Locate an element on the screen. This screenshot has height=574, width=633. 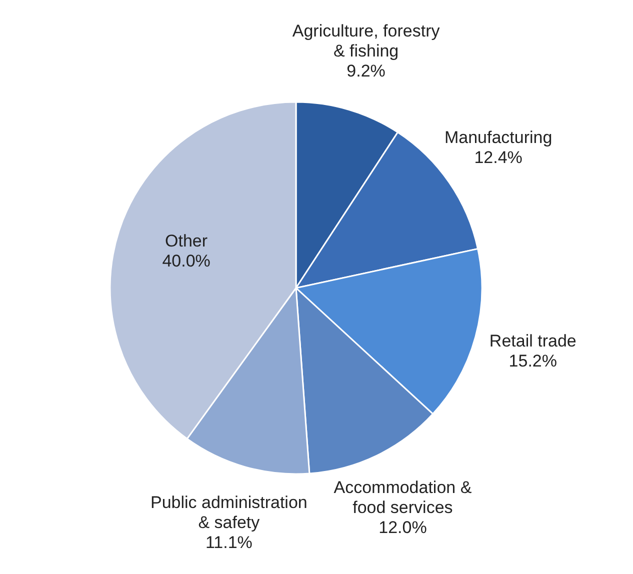
data-label: 12.0% is located at coordinates (402, 528).